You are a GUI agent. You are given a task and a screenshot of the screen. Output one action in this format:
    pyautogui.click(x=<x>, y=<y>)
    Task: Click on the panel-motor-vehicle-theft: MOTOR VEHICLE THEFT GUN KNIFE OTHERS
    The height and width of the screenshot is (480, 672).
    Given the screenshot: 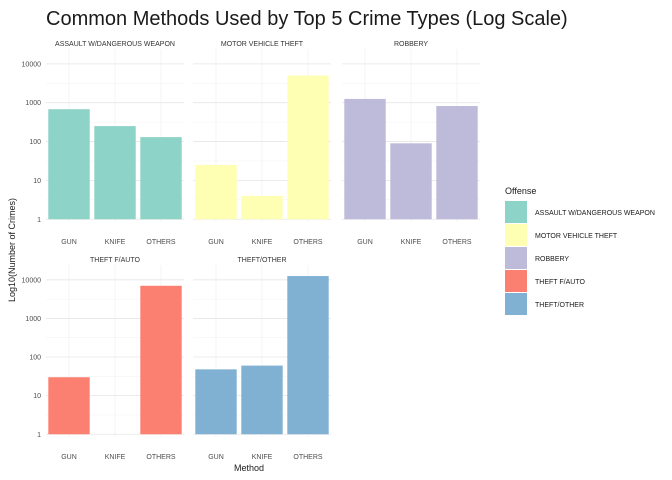 What is the action you would take?
    pyautogui.click(x=262, y=143)
    